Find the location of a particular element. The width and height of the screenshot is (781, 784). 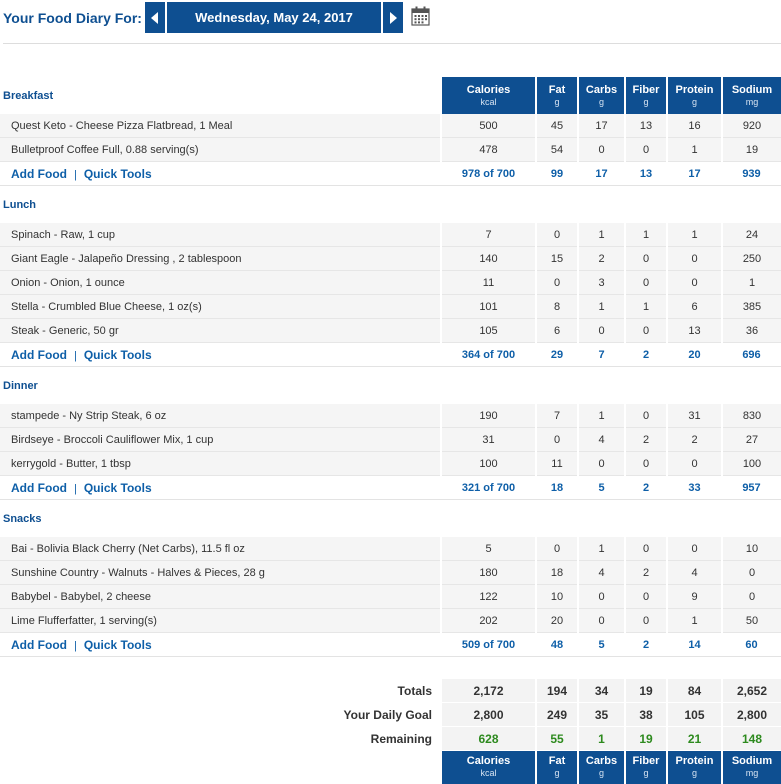

food-entry-row: Spinach - Raw, 1 cup 7 0 1 1 1 24 is located at coordinates (390, 235).